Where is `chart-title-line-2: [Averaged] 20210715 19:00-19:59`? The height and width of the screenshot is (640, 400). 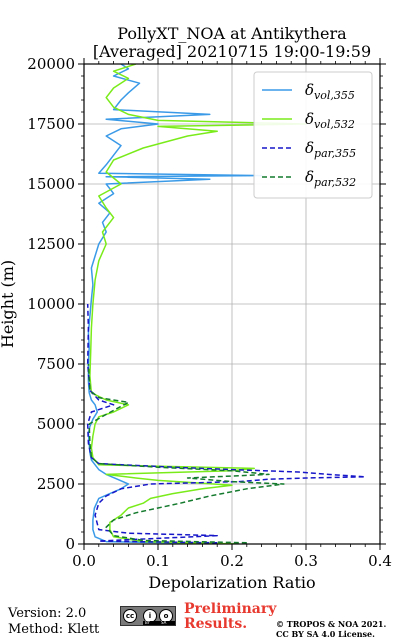
chart-title-line-2: [Averaged] 20210715 19:00-19:59 is located at coordinates (232, 51).